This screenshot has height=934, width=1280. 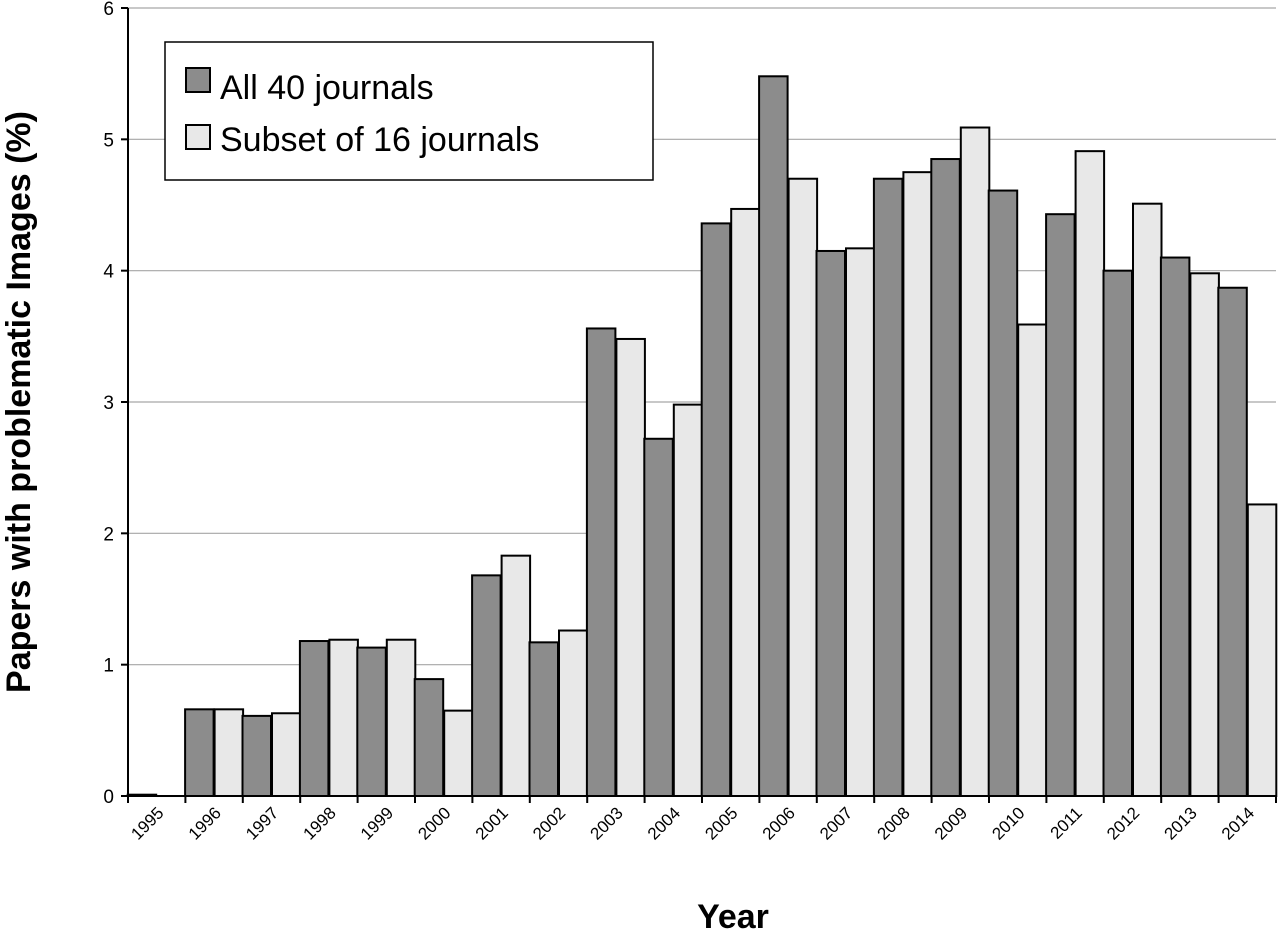 I want to click on bar-all-40-journals-2003, so click(x=601, y=562).